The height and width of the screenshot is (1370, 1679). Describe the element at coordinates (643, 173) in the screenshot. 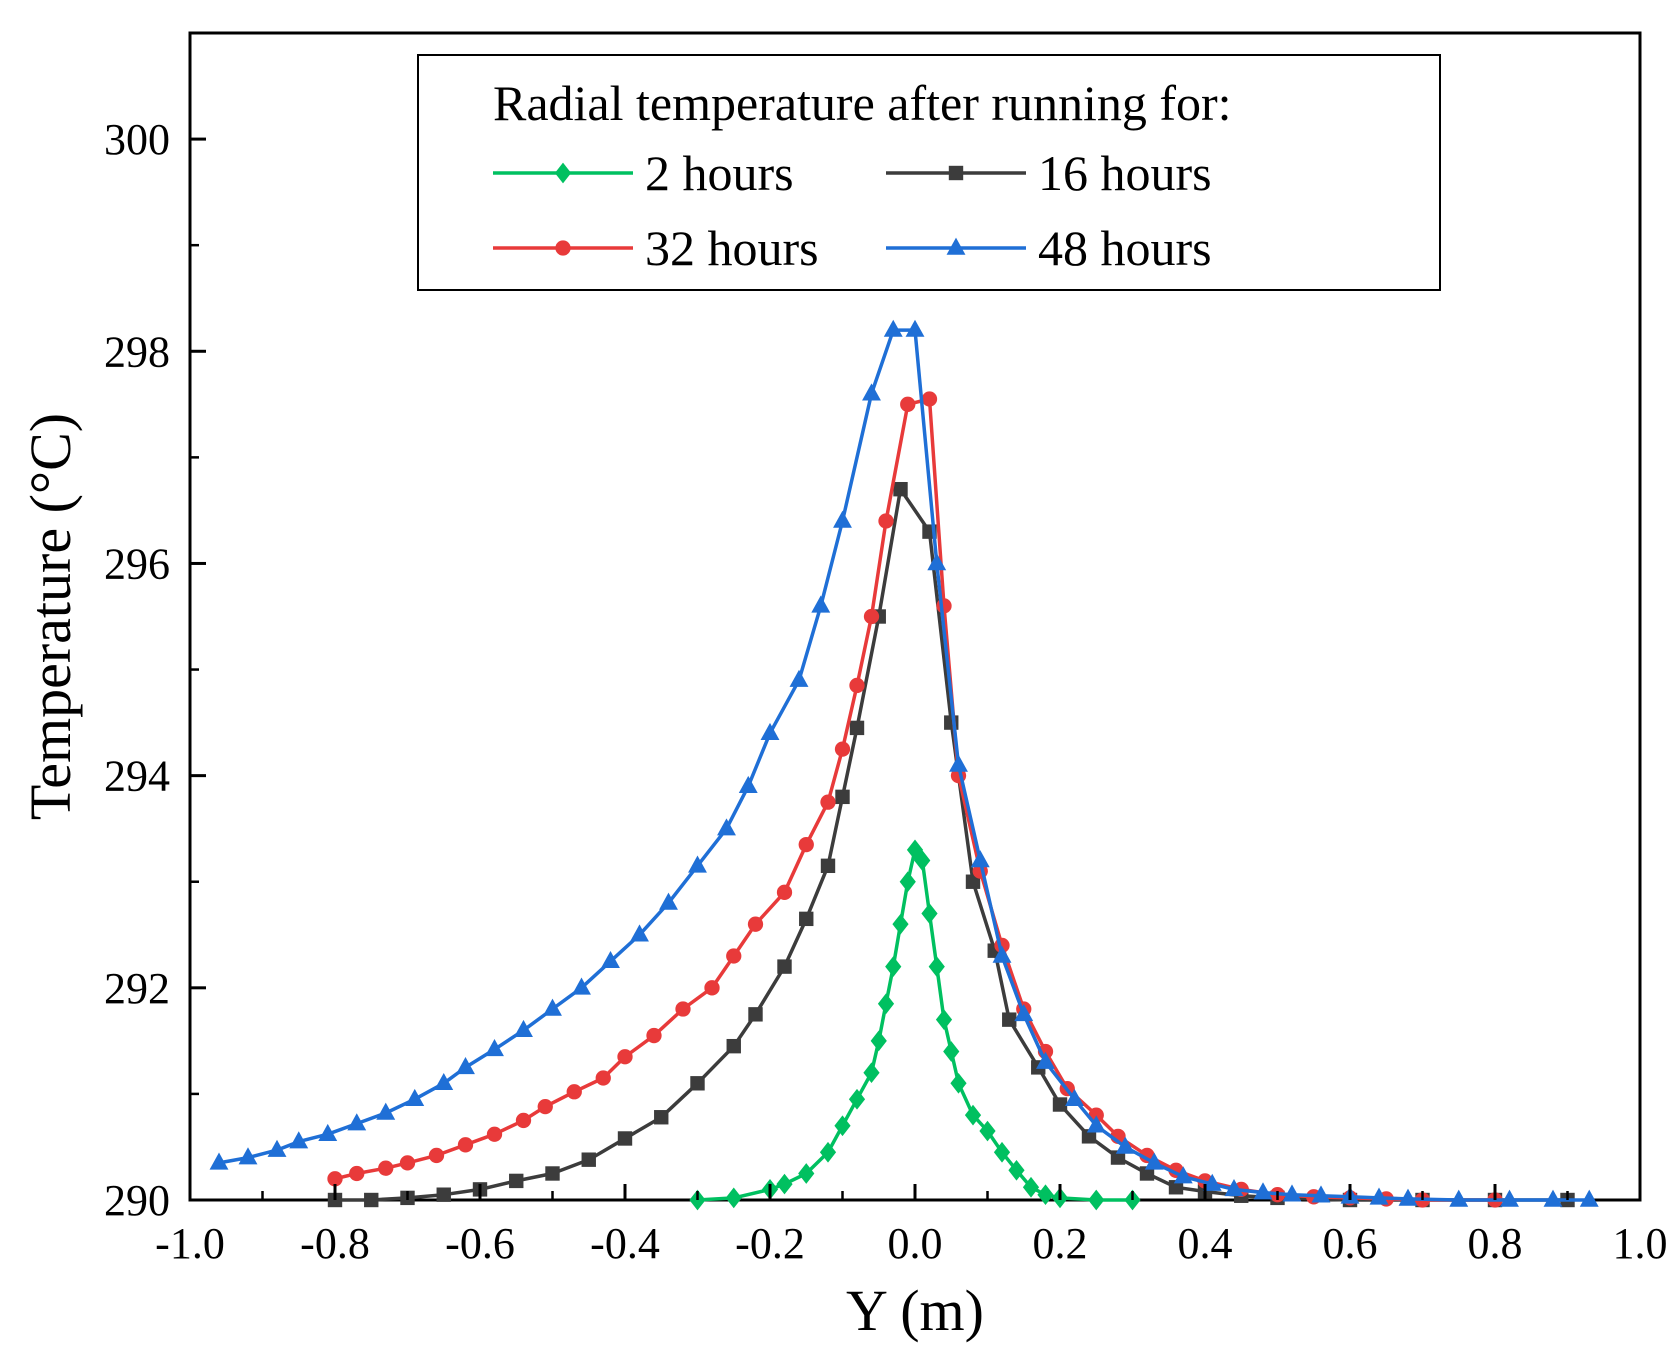

I see `legend-item: 2 hours` at that location.